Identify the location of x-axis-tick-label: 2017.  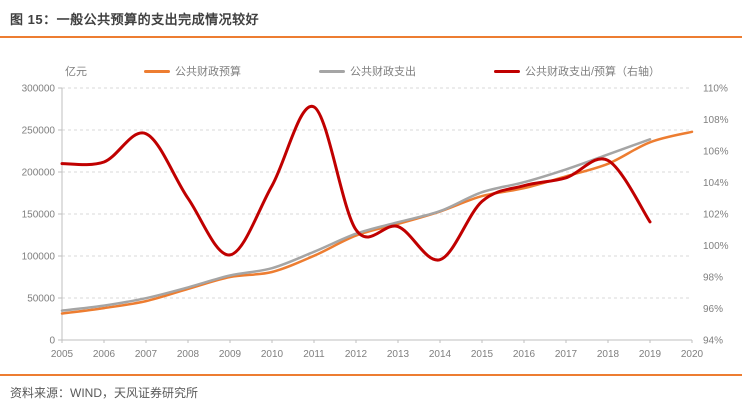
(566, 354).